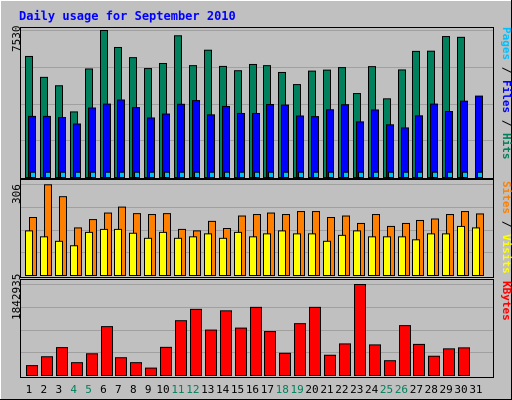 This screenshot has width=512, height=400. Describe the element at coordinates (401, 389) in the screenshot. I see `x-tick-label: 26` at that location.